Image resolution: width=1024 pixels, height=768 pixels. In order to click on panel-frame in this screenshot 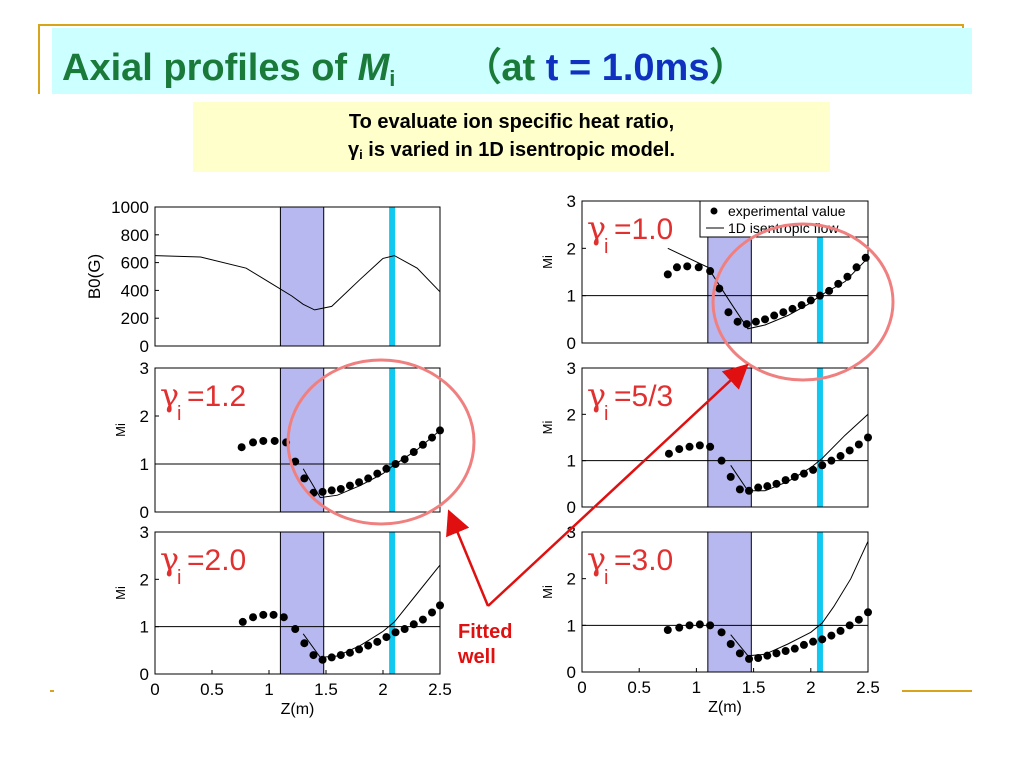, I will do `click(725, 602)`.